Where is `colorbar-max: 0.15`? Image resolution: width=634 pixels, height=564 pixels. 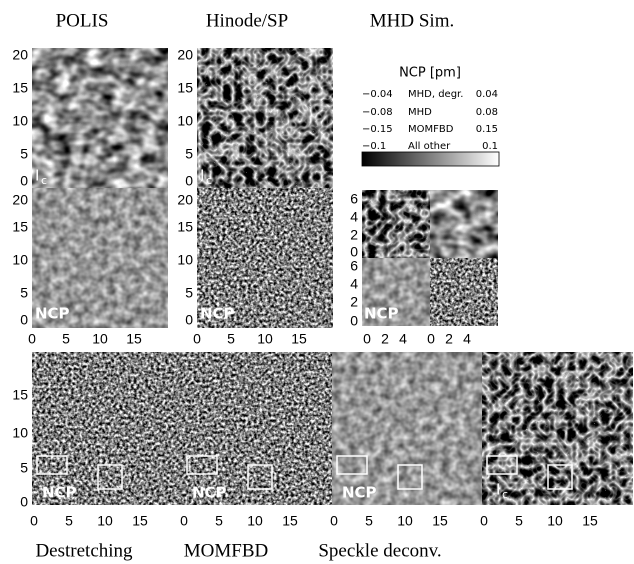
colorbar-max: 0.15 is located at coordinates (487, 129).